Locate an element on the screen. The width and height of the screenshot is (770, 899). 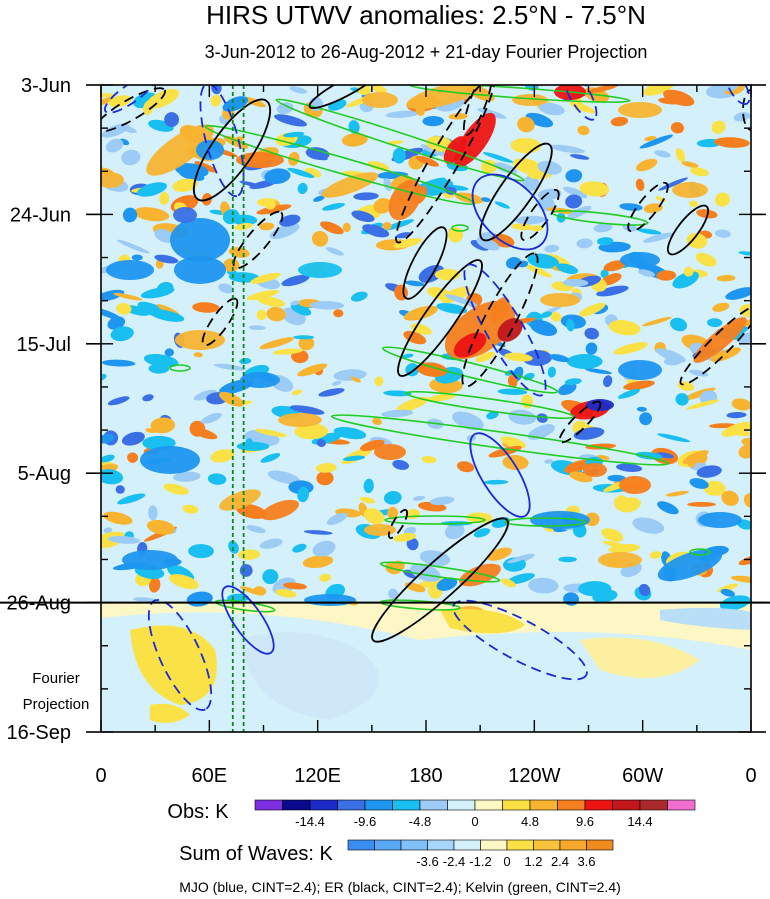
colorbar-tick-label: -9.6 is located at coordinates (365, 821).